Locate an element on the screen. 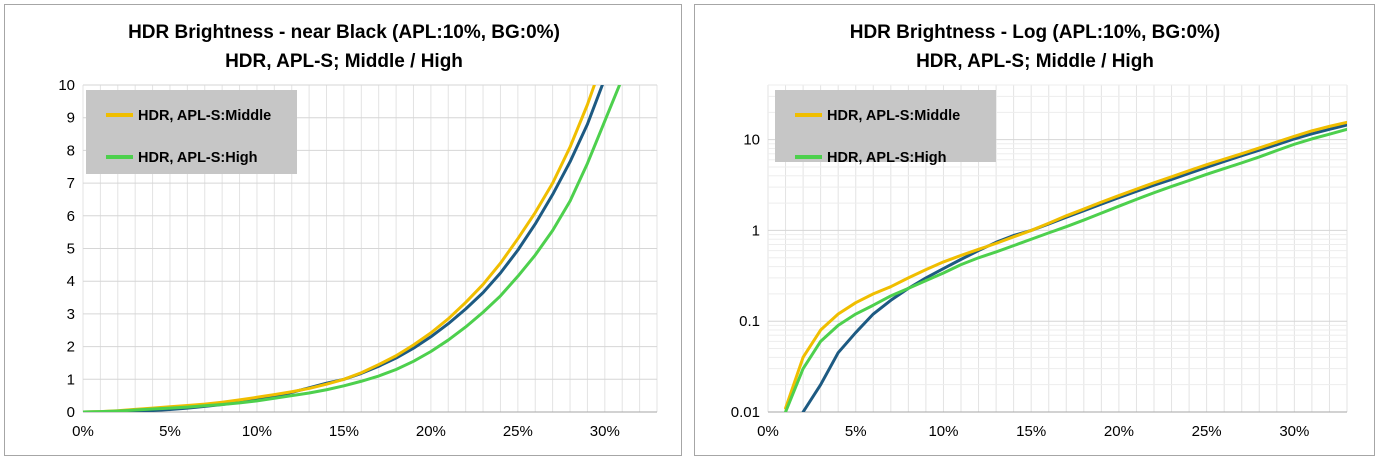  y-tick-label: 0.01 is located at coordinates (745, 412).